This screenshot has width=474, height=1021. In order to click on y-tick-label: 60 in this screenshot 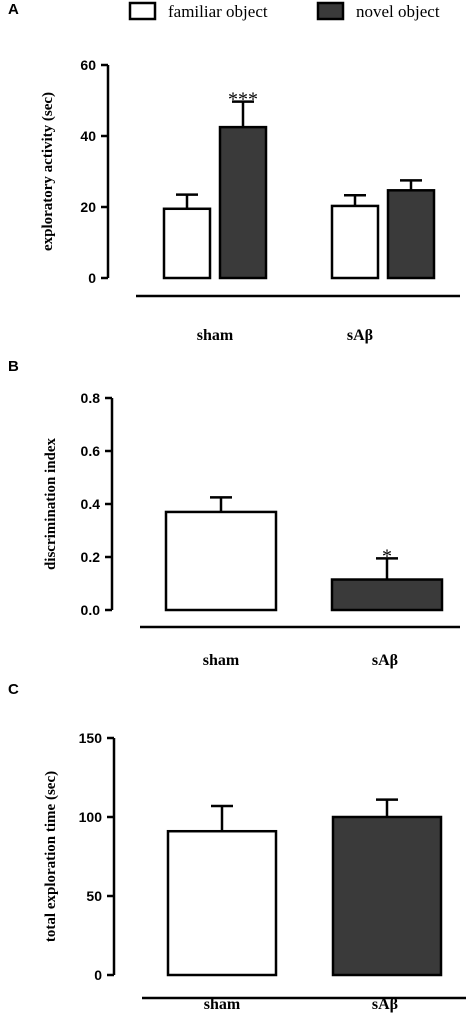, I will do `click(88, 65)`.